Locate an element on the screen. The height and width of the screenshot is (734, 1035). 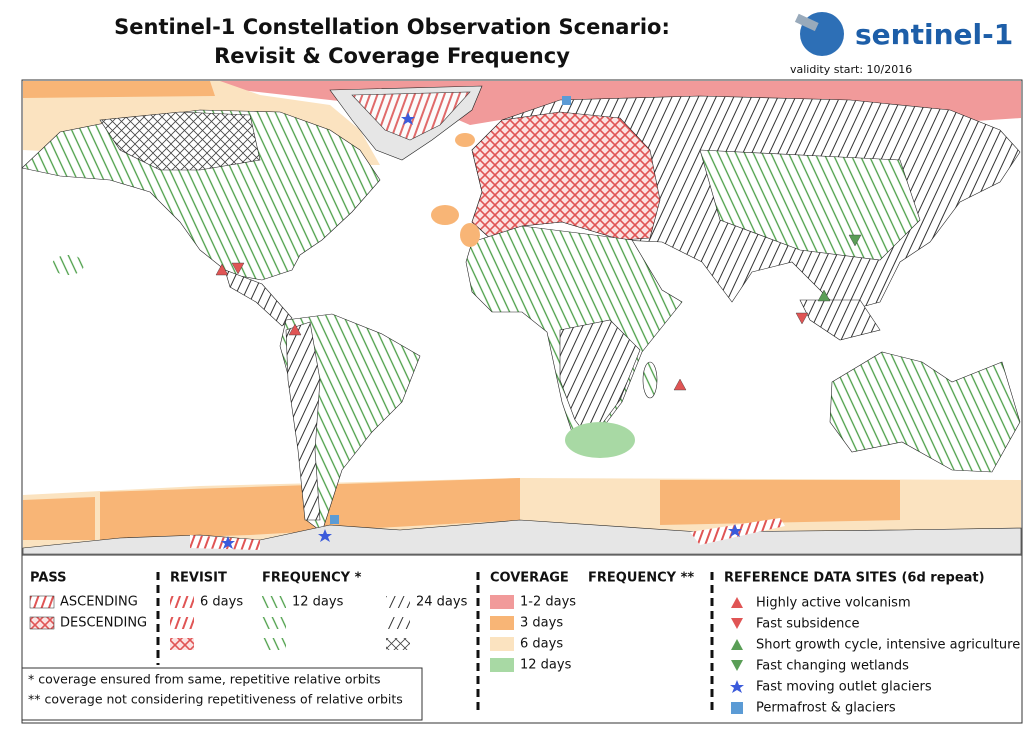
logo-text: sentinel-1 is located at coordinates (934, 34).